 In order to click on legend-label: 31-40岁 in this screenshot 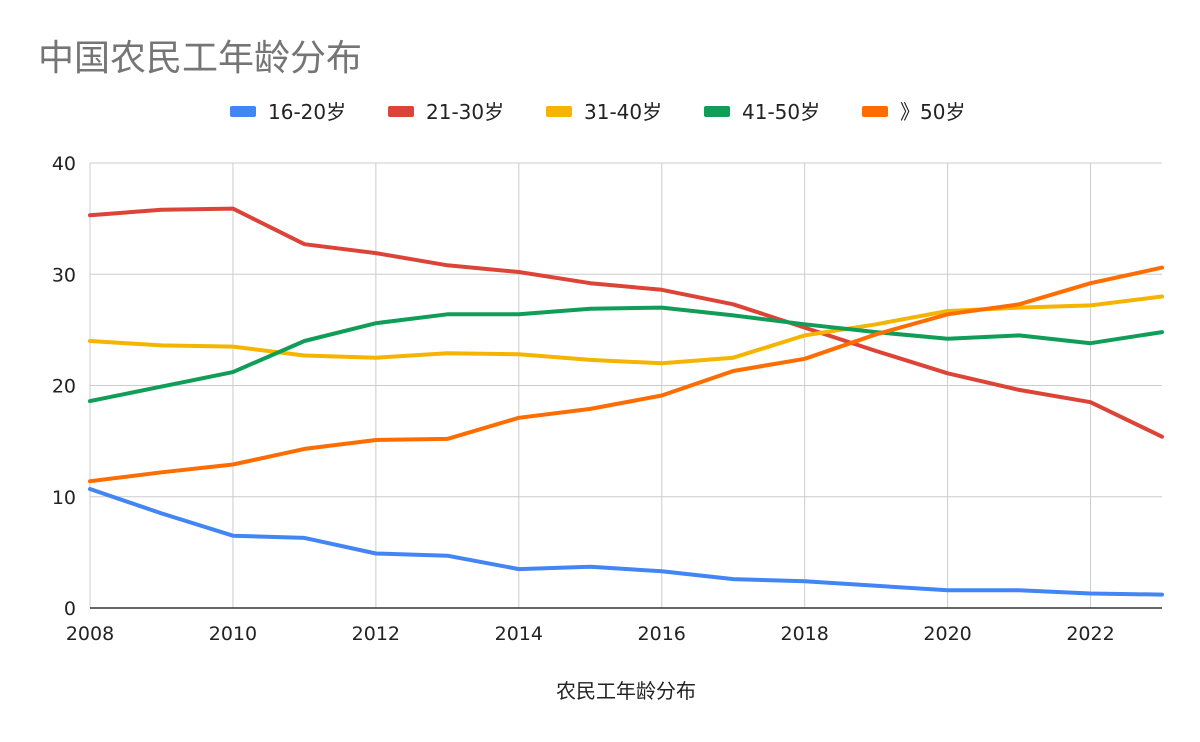, I will do `click(623, 112)`.